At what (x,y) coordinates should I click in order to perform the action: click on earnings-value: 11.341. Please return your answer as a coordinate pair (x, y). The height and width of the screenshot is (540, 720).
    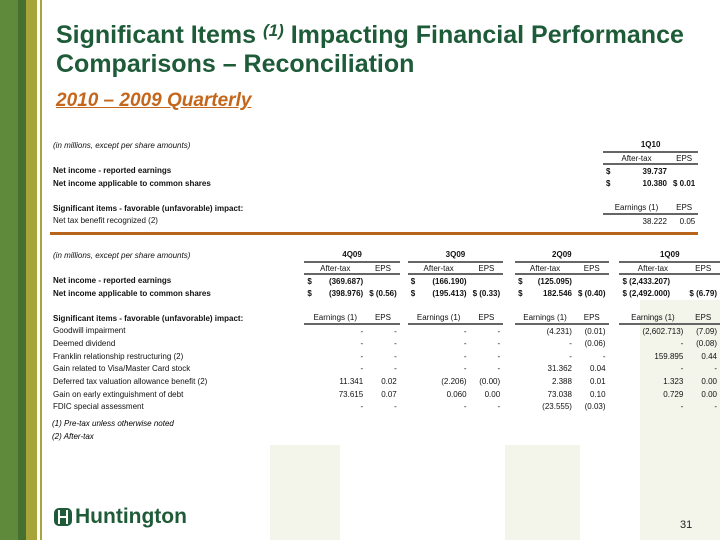
    Looking at the image, I should click on (351, 382).